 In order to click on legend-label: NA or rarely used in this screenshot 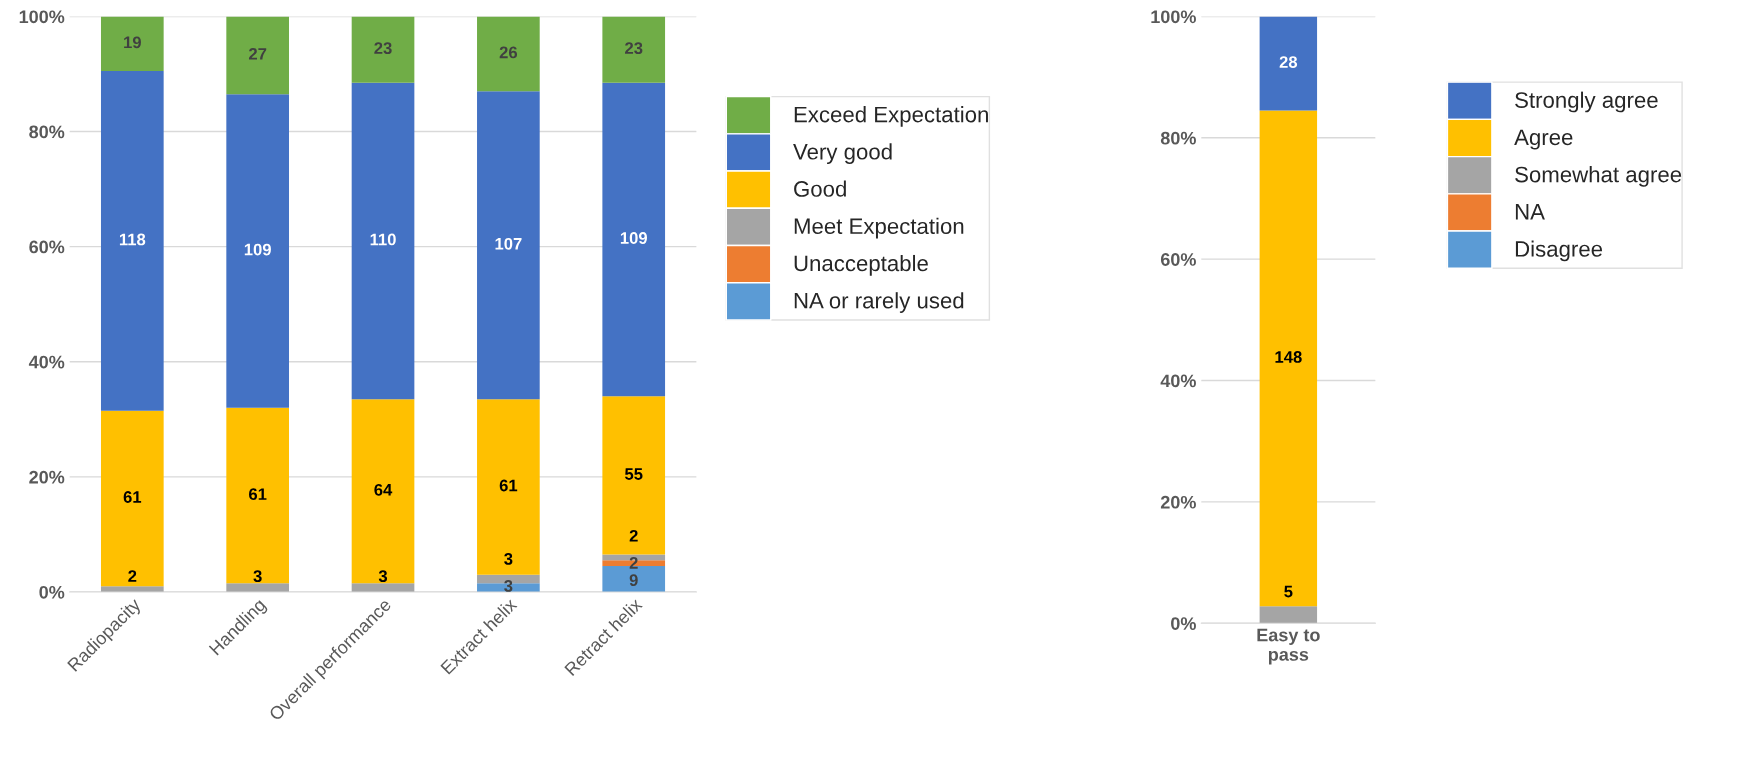, I will do `click(879, 302)`.